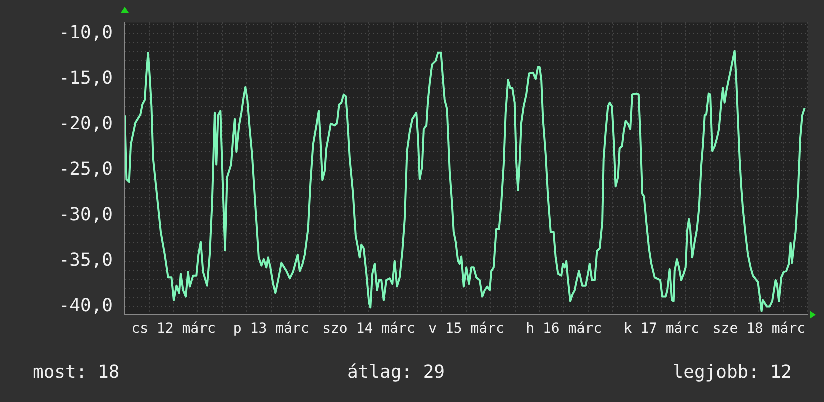  Describe the element at coordinates (271, 329) in the screenshot. I see `x-tick-label: p 13 márc` at that location.